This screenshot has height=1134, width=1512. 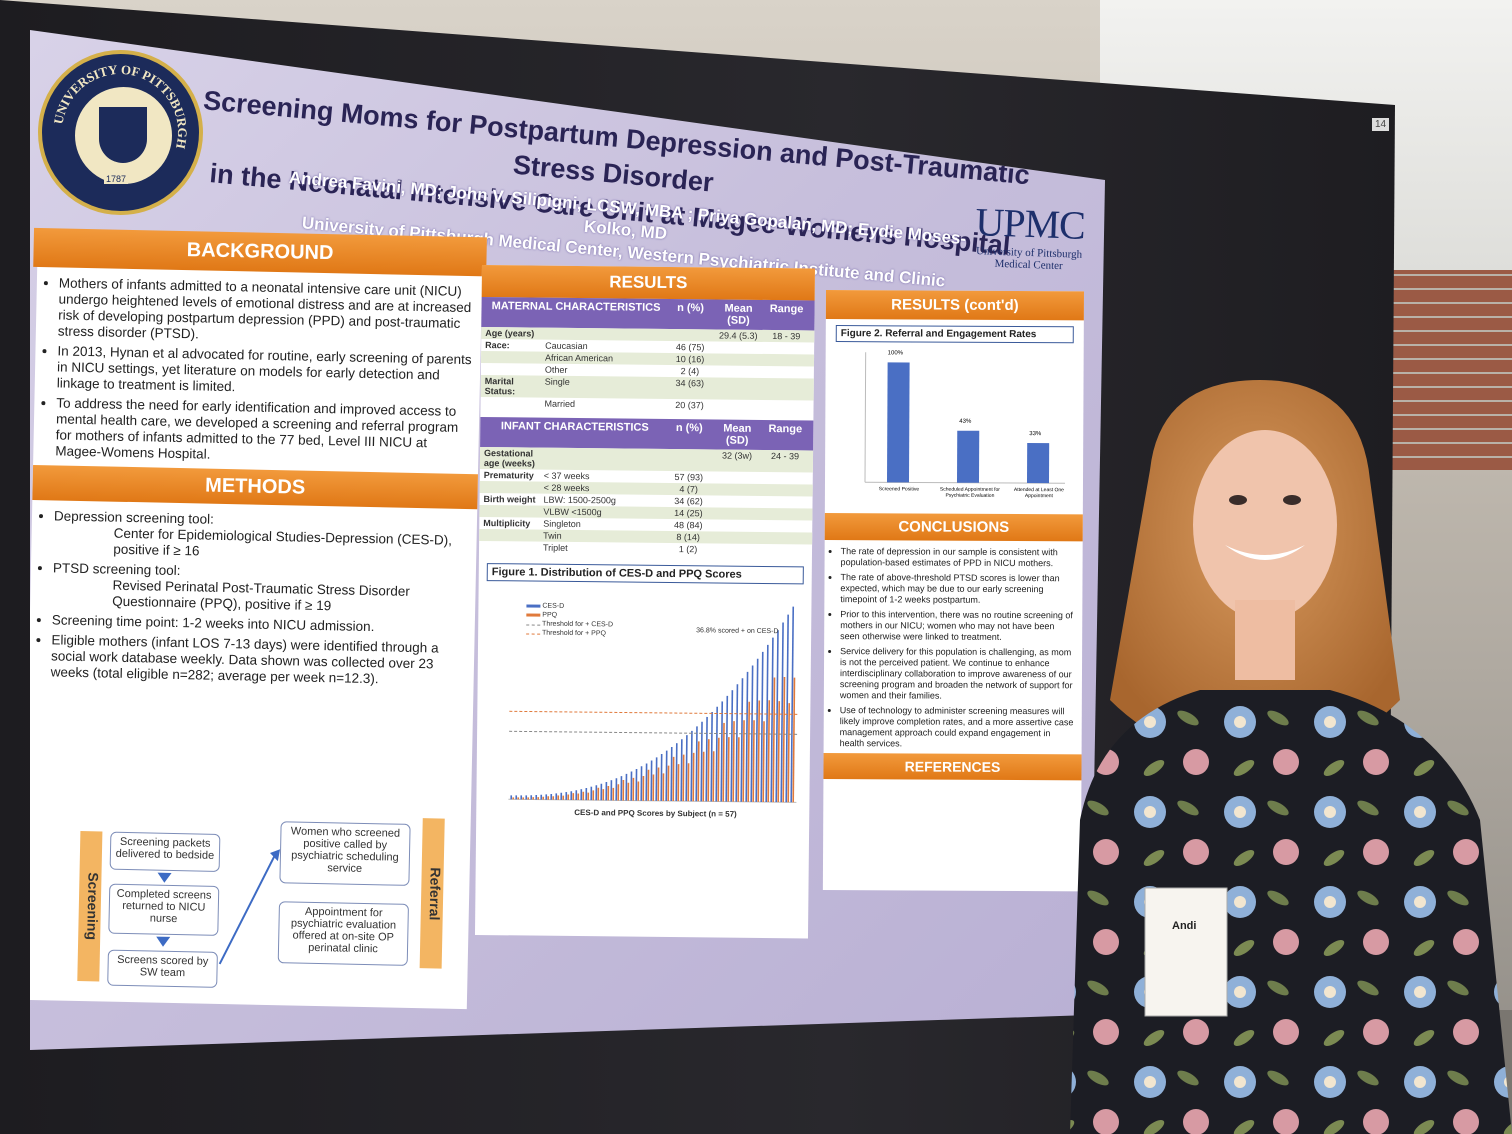 What do you see at coordinates (688, 537) in the screenshot?
I see `table-cell: 8 (14)` at bounding box center [688, 537].